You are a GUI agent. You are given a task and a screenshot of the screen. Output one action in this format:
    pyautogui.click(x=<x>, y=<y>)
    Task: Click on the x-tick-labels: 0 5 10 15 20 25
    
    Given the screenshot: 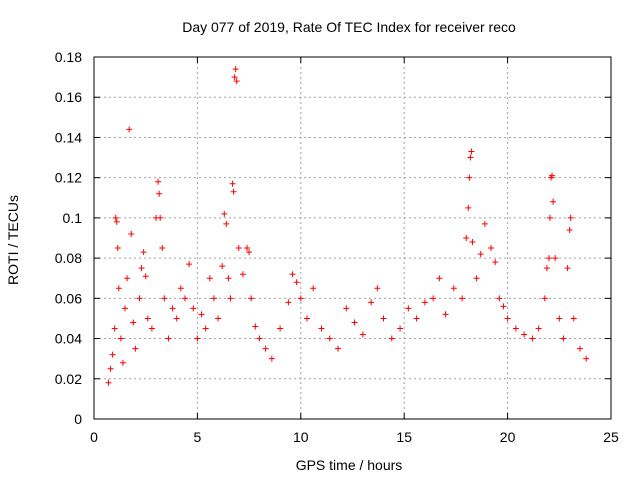 What is the action you would take?
    pyautogui.click(x=354, y=437)
    